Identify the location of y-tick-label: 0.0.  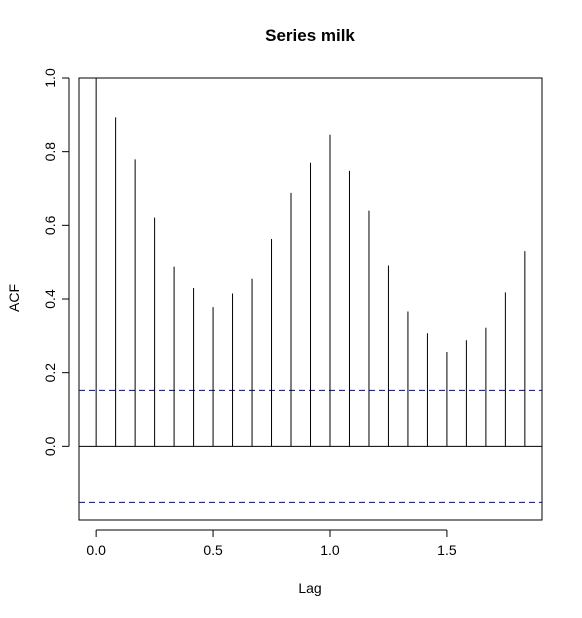
(50, 446).